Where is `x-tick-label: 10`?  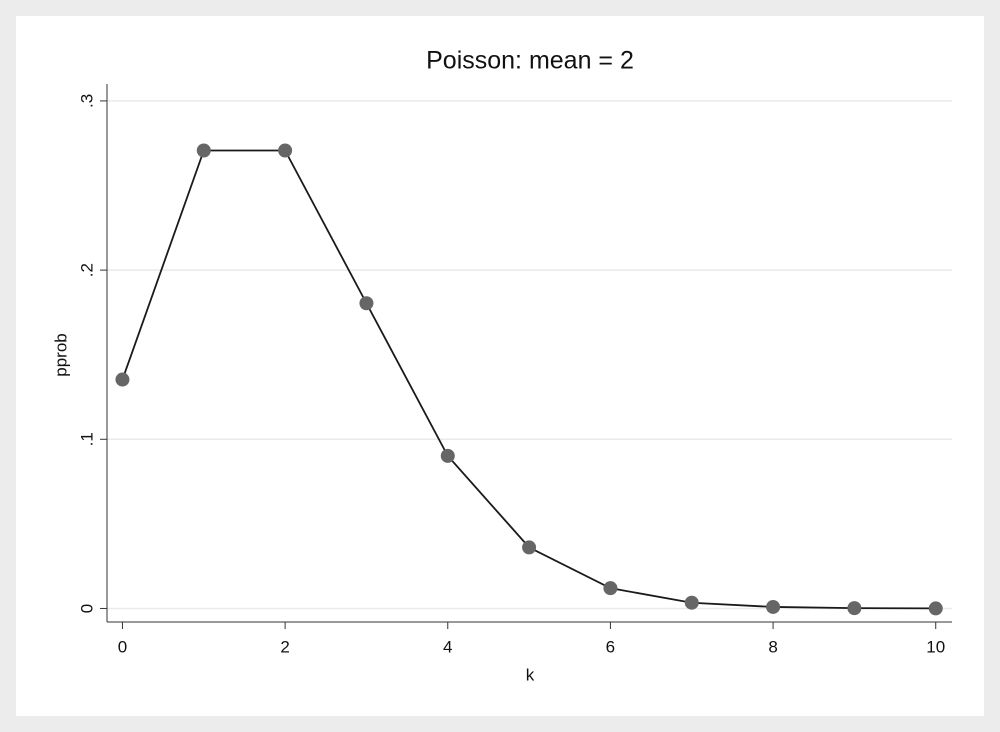
x-tick-label: 10 is located at coordinates (935, 646).